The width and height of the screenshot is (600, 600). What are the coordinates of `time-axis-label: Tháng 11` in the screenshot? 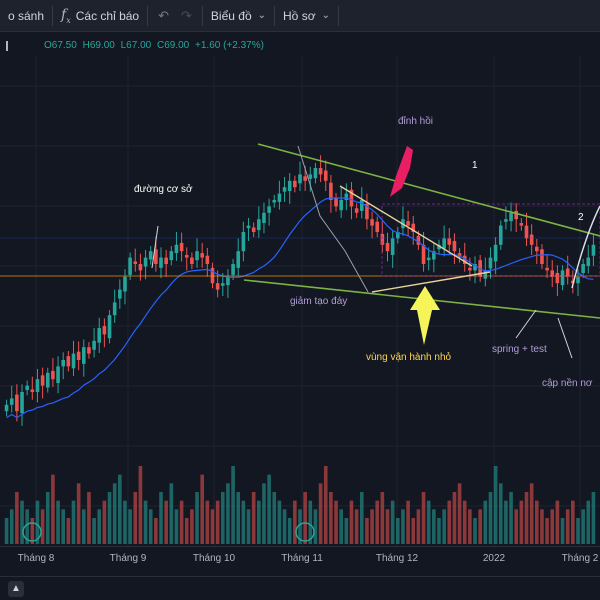 It's located at (302, 558).